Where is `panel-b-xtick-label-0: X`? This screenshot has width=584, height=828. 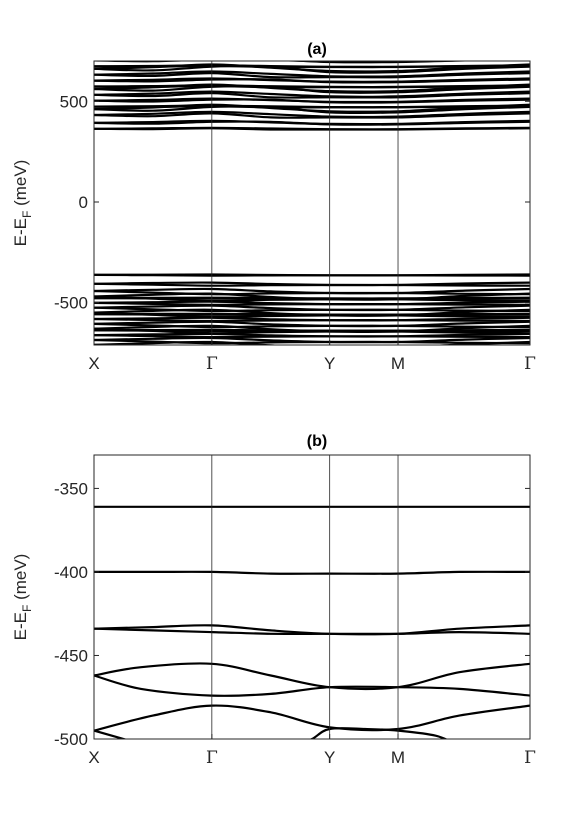 panel-b-xtick-label-0: X is located at coordinates (93, 757).